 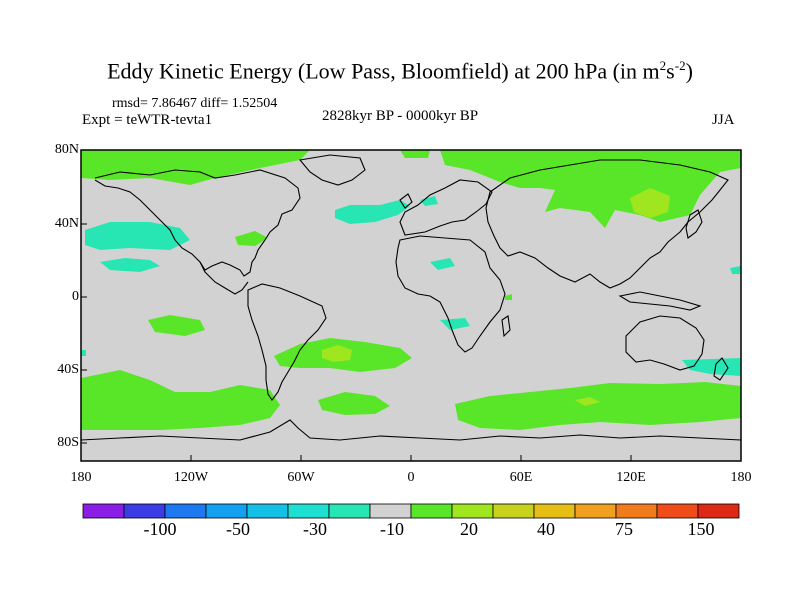 I want to click on coast-central-america, so click(x=224, y=278).